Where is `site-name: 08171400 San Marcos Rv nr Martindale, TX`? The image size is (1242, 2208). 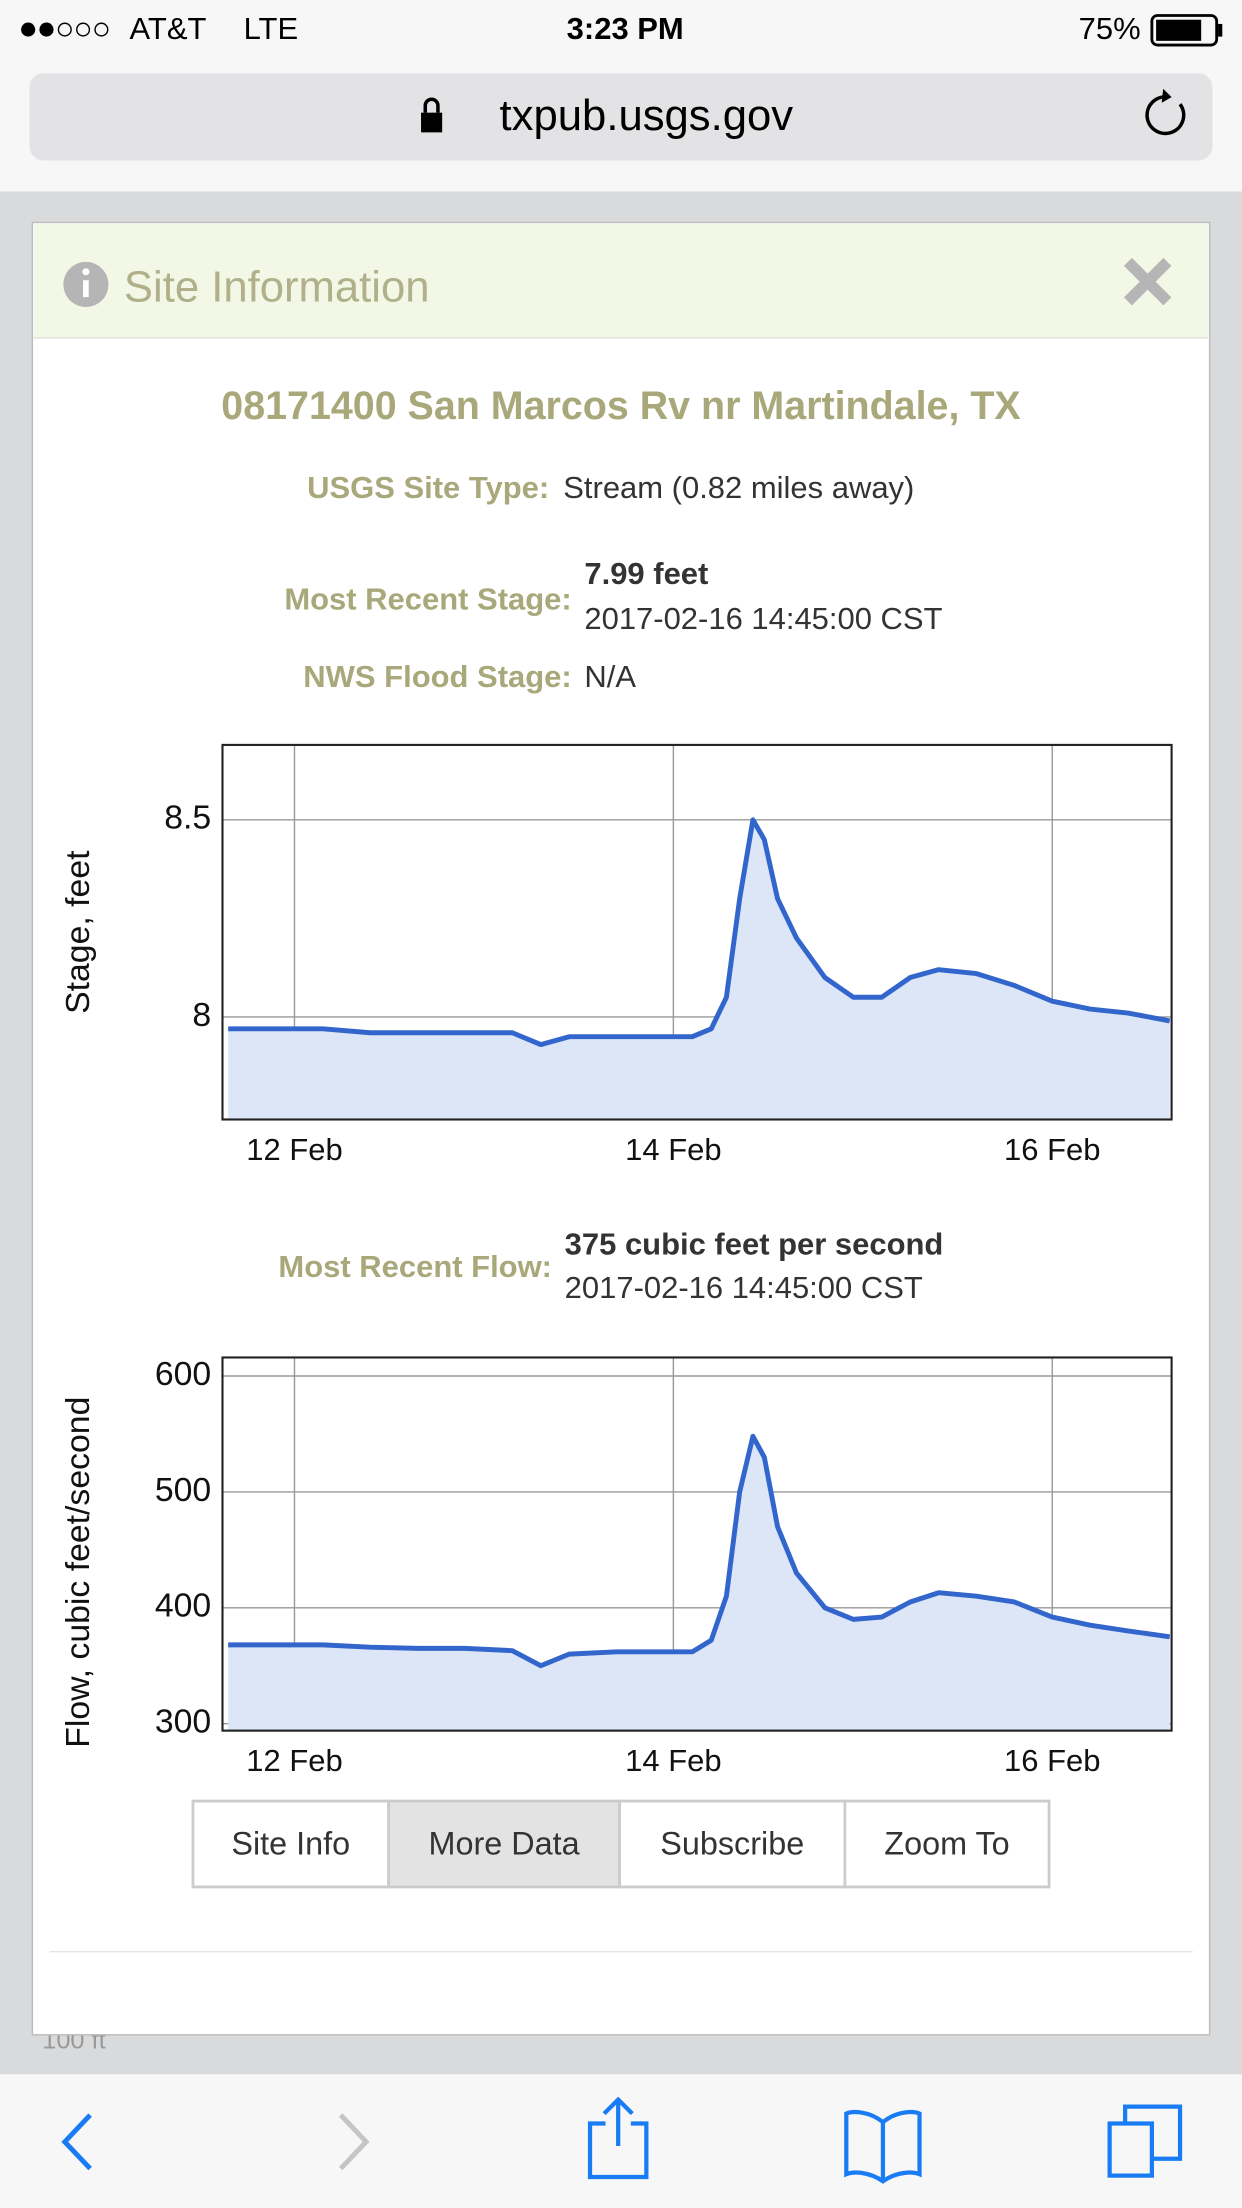
site-name: 08171400 San Marcos Rv nr Martindale, TX is located at coordinates (620, 406).